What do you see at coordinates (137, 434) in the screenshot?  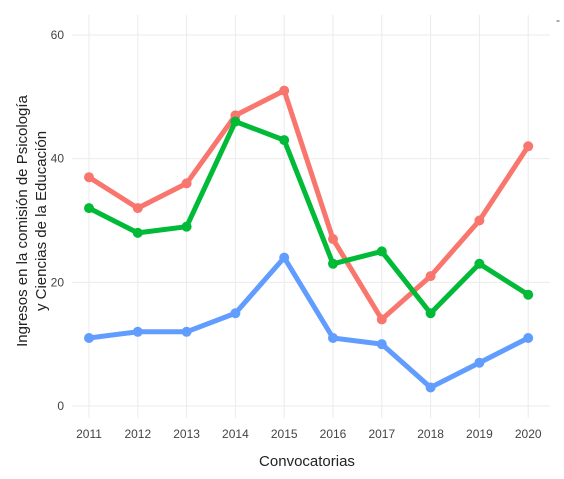 I see `x-tick-label: 2012` at bounding box center [137, 434].